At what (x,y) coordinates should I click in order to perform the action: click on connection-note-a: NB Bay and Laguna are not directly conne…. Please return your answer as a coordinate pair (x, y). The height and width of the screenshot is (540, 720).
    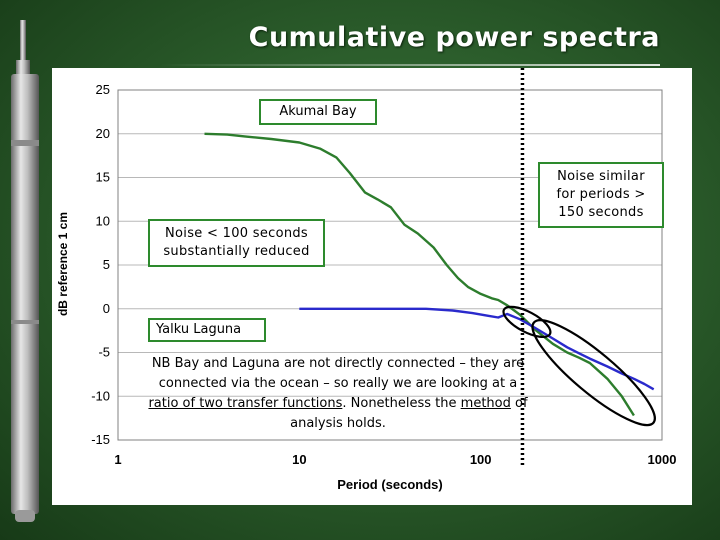
    Looking at the image, I should click on (338, 373).